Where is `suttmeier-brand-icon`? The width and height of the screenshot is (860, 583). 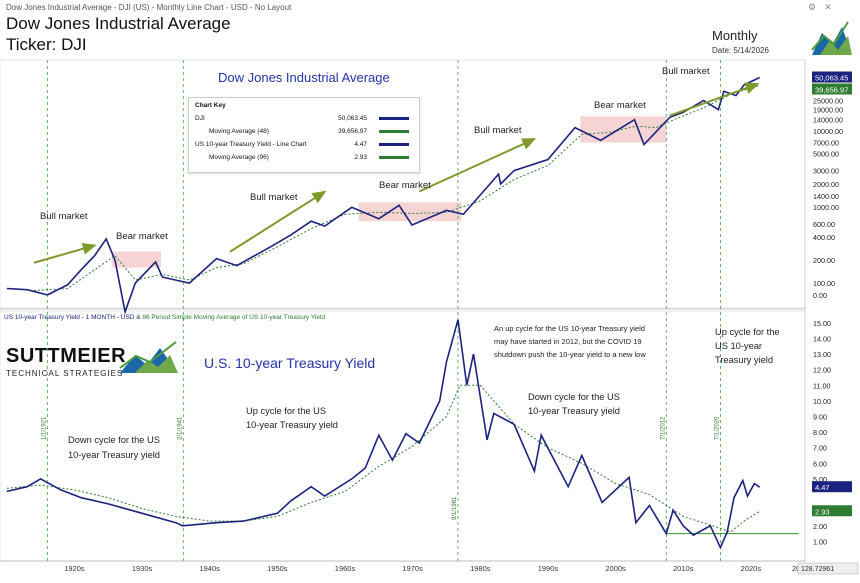 suttmeier-brand-icon is located at coordinates (148, 357).